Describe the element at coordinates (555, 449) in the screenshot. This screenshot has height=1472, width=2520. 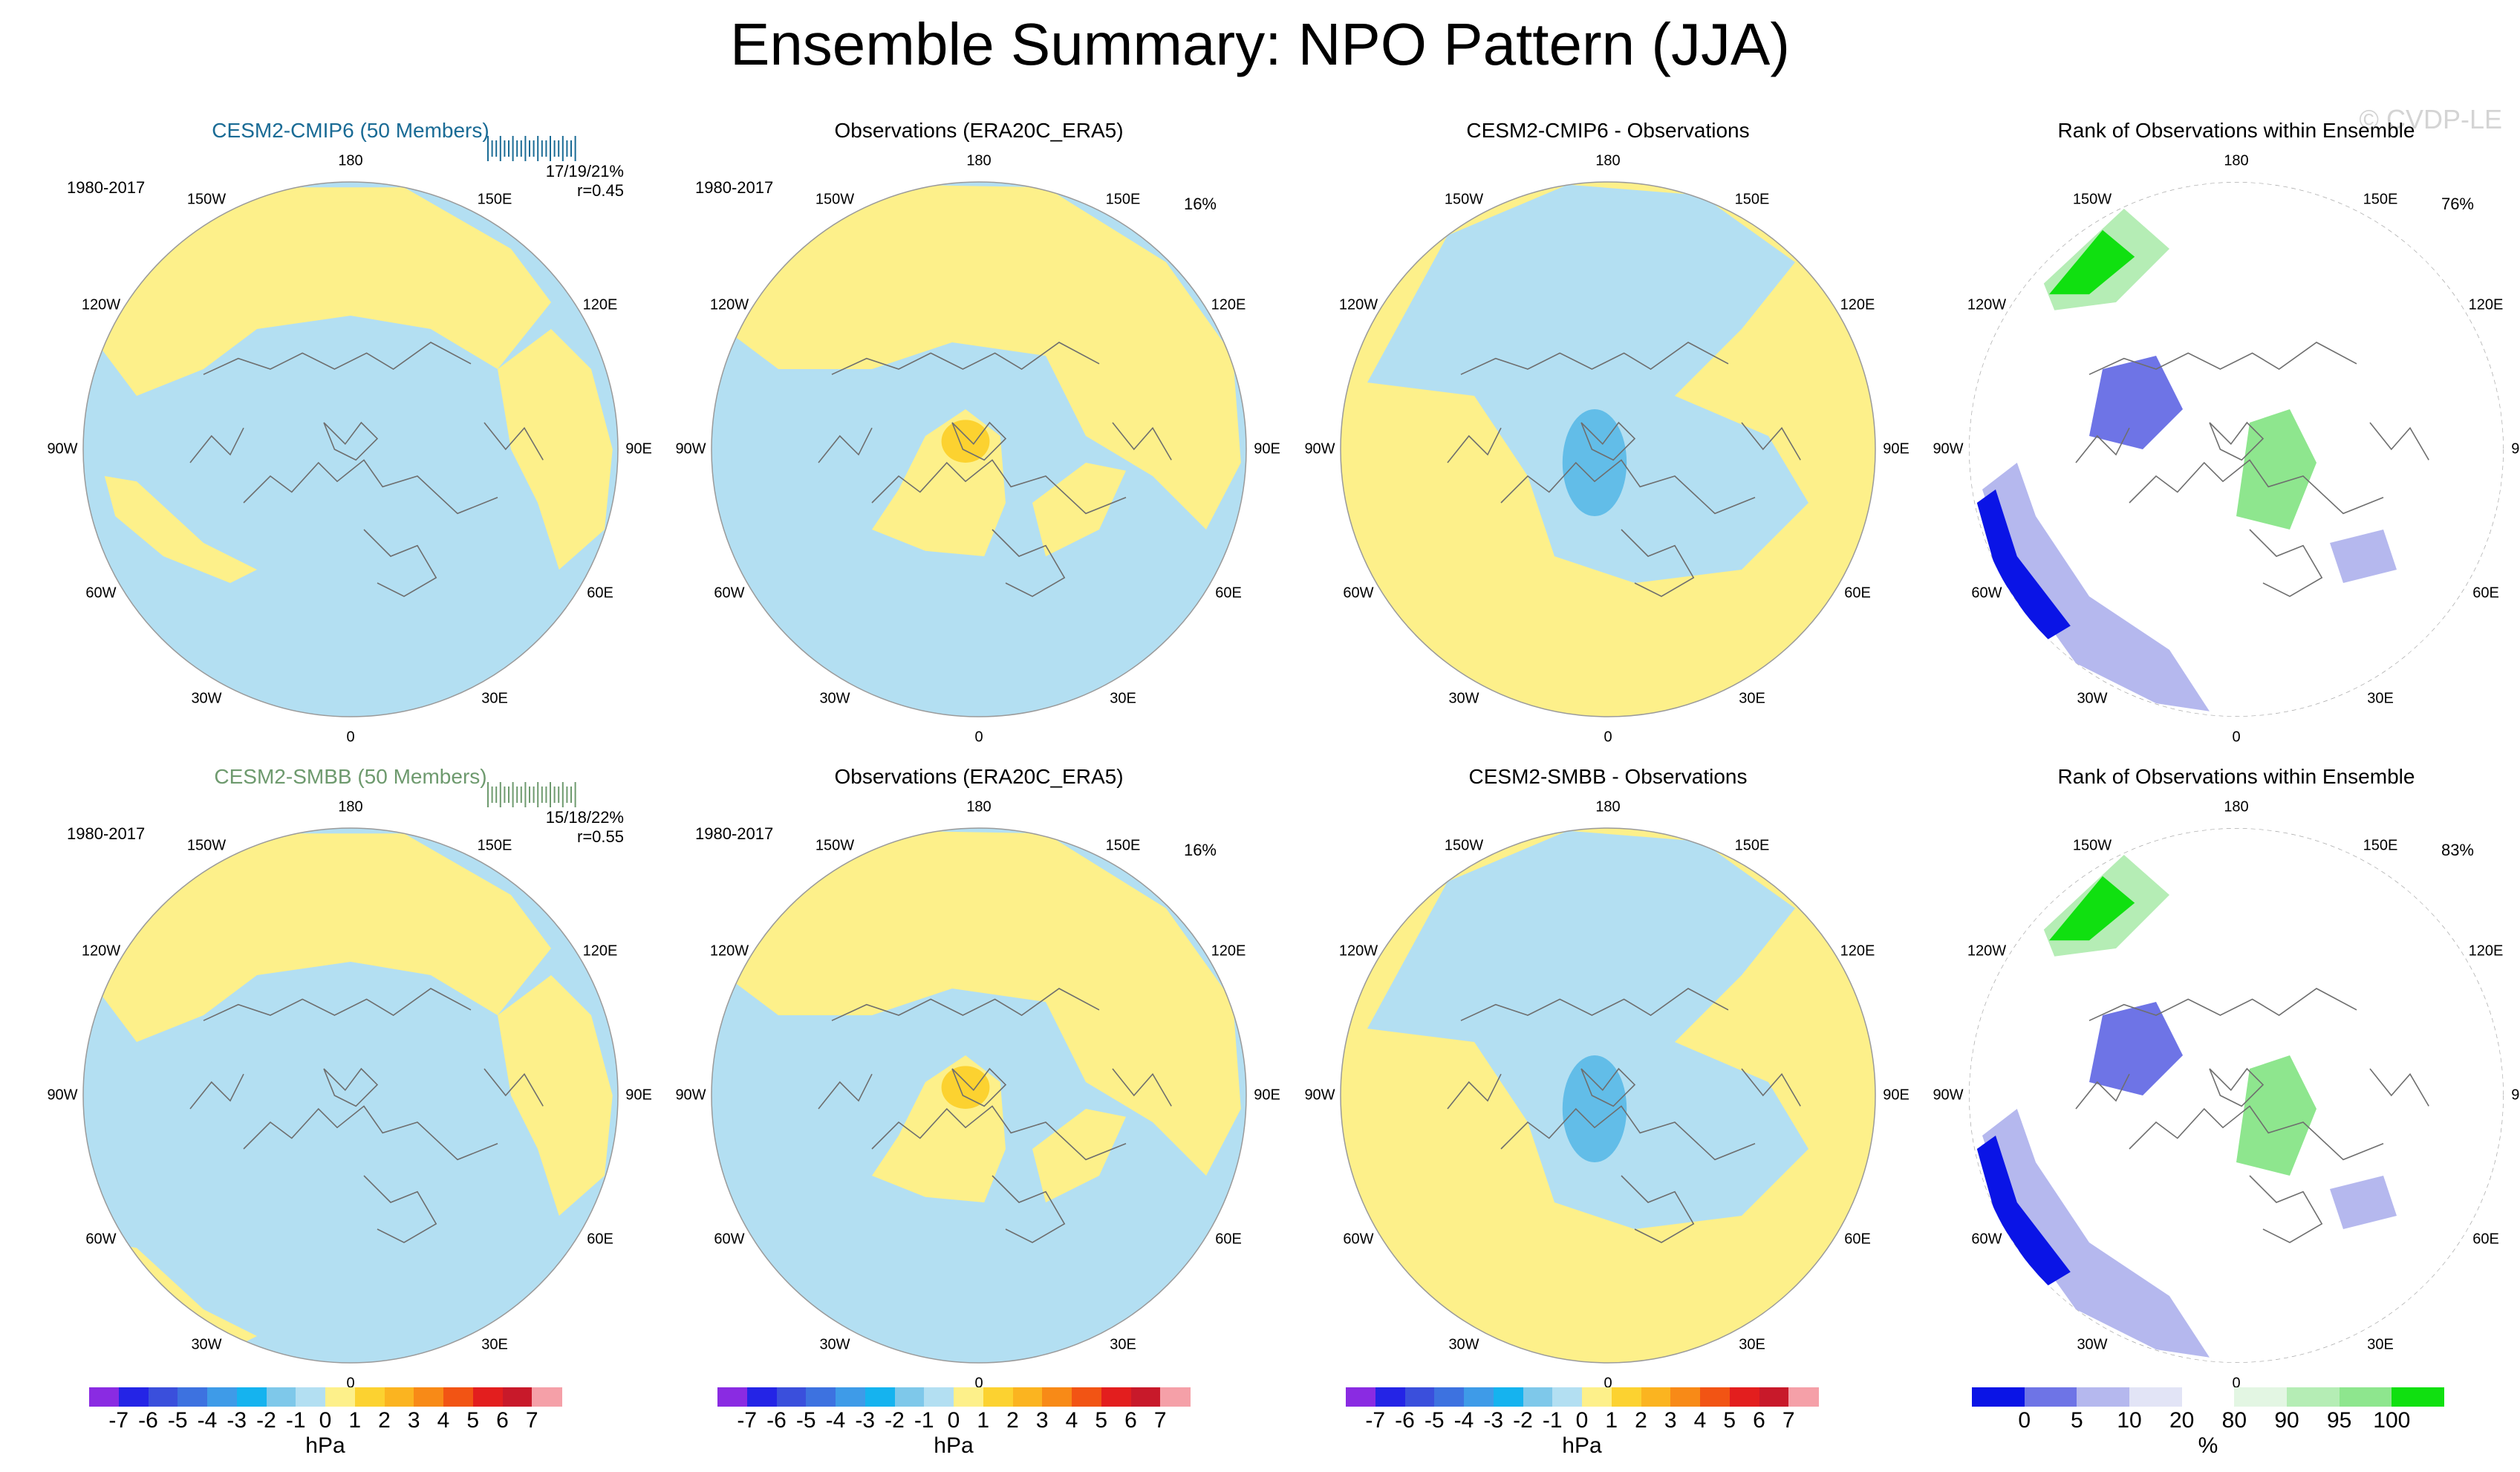
I see `positive-region-asia` at that location.